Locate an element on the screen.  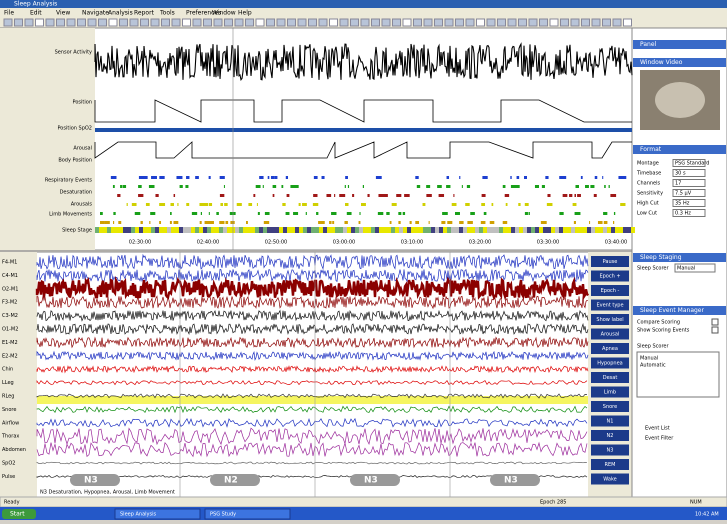
menu-item: Edit is located at coordinates (36, 13).